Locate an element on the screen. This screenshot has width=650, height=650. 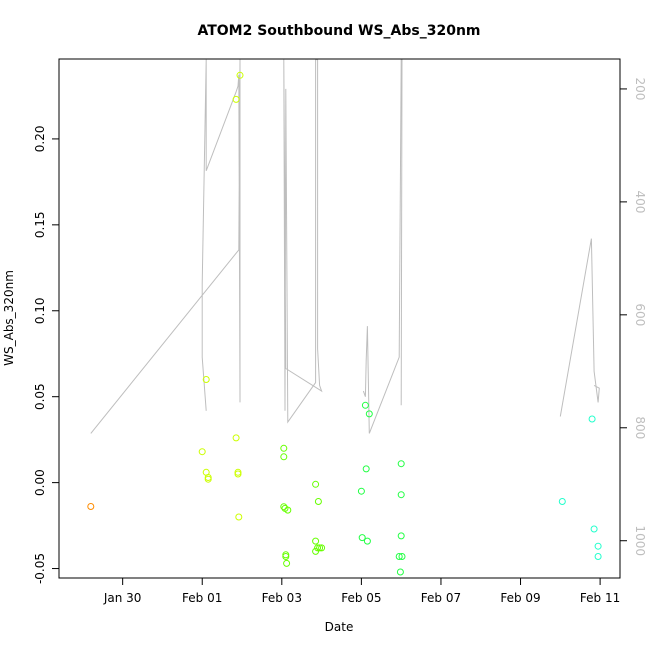
right-tick-label: 1000 is located at coordinates (640, 540).